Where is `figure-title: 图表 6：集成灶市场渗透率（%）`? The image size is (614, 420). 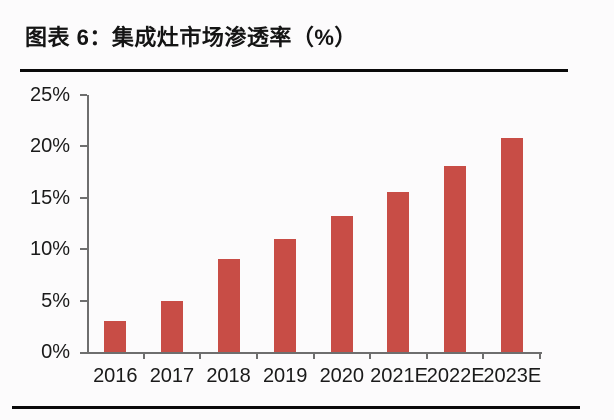
figure-title: 图表 6：集成灶市场渗透率（%） is located at coordinates (191, 37).